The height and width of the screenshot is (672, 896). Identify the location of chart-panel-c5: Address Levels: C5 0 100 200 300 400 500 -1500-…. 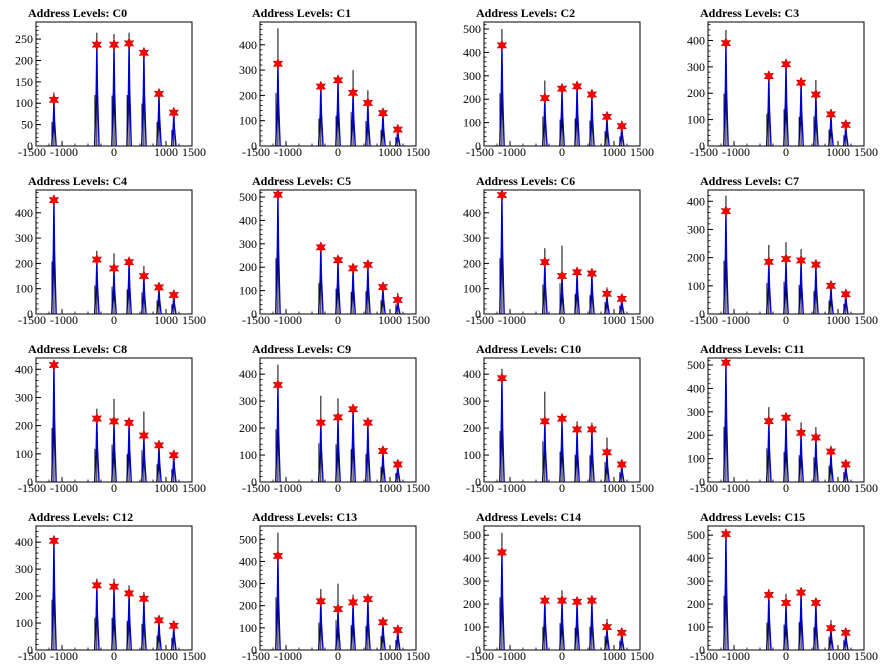
(336, 252).